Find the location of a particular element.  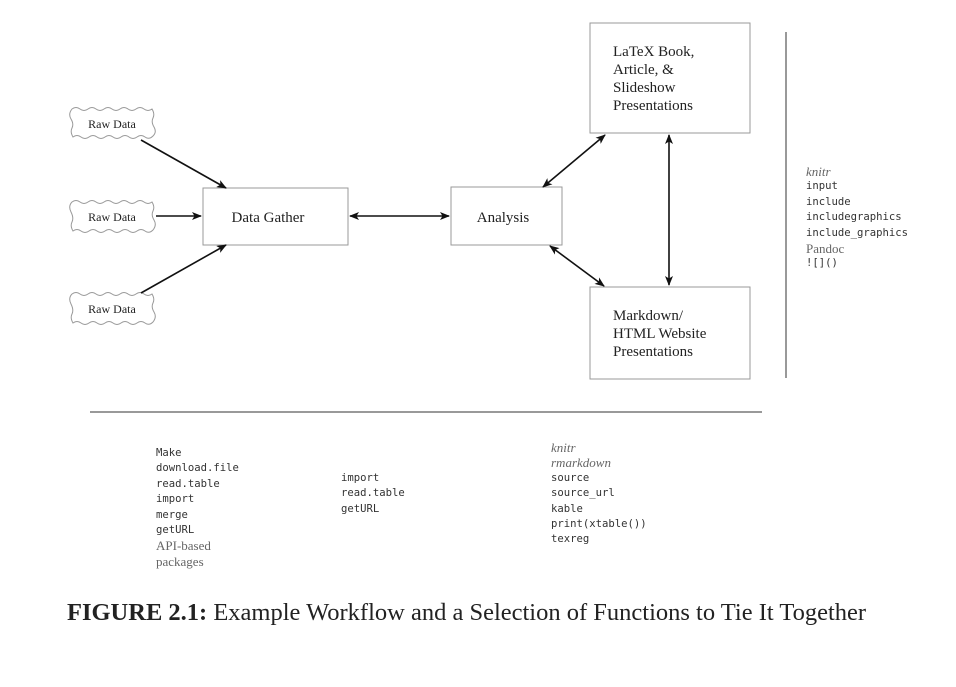

function-item: include_graphics is located at coordinates (857, 232).